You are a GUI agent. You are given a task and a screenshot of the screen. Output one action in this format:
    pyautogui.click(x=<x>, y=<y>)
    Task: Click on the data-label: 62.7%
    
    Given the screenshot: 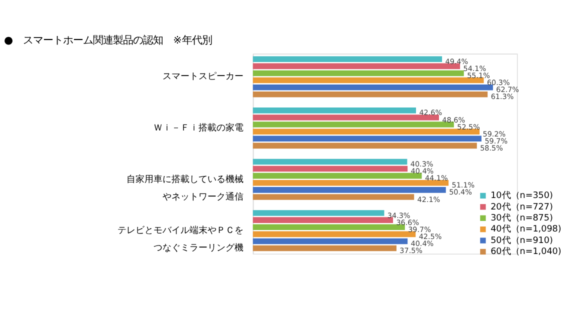 What is the action you would take?
    pyautogui.click(x=508, y=89)
    